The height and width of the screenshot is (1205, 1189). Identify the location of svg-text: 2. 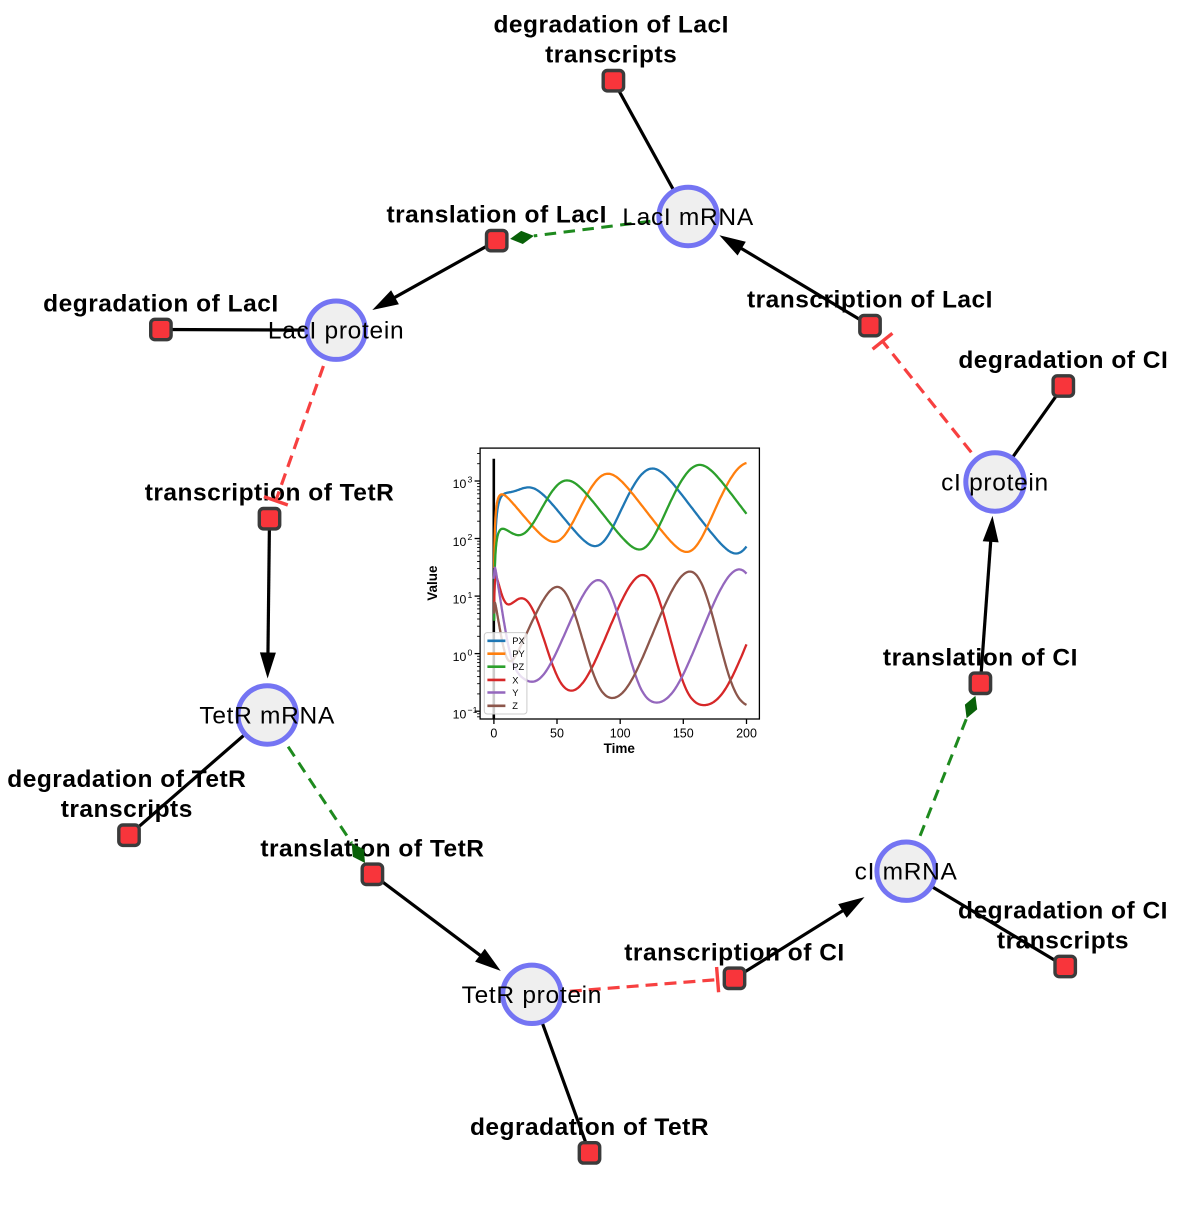
(470, 537).